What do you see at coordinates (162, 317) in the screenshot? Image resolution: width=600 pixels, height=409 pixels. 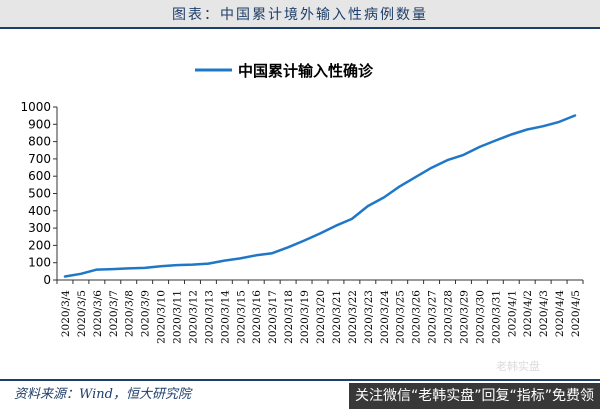 I see `x-tick-label: 2020/3/10` at bounding box center [162, 317].